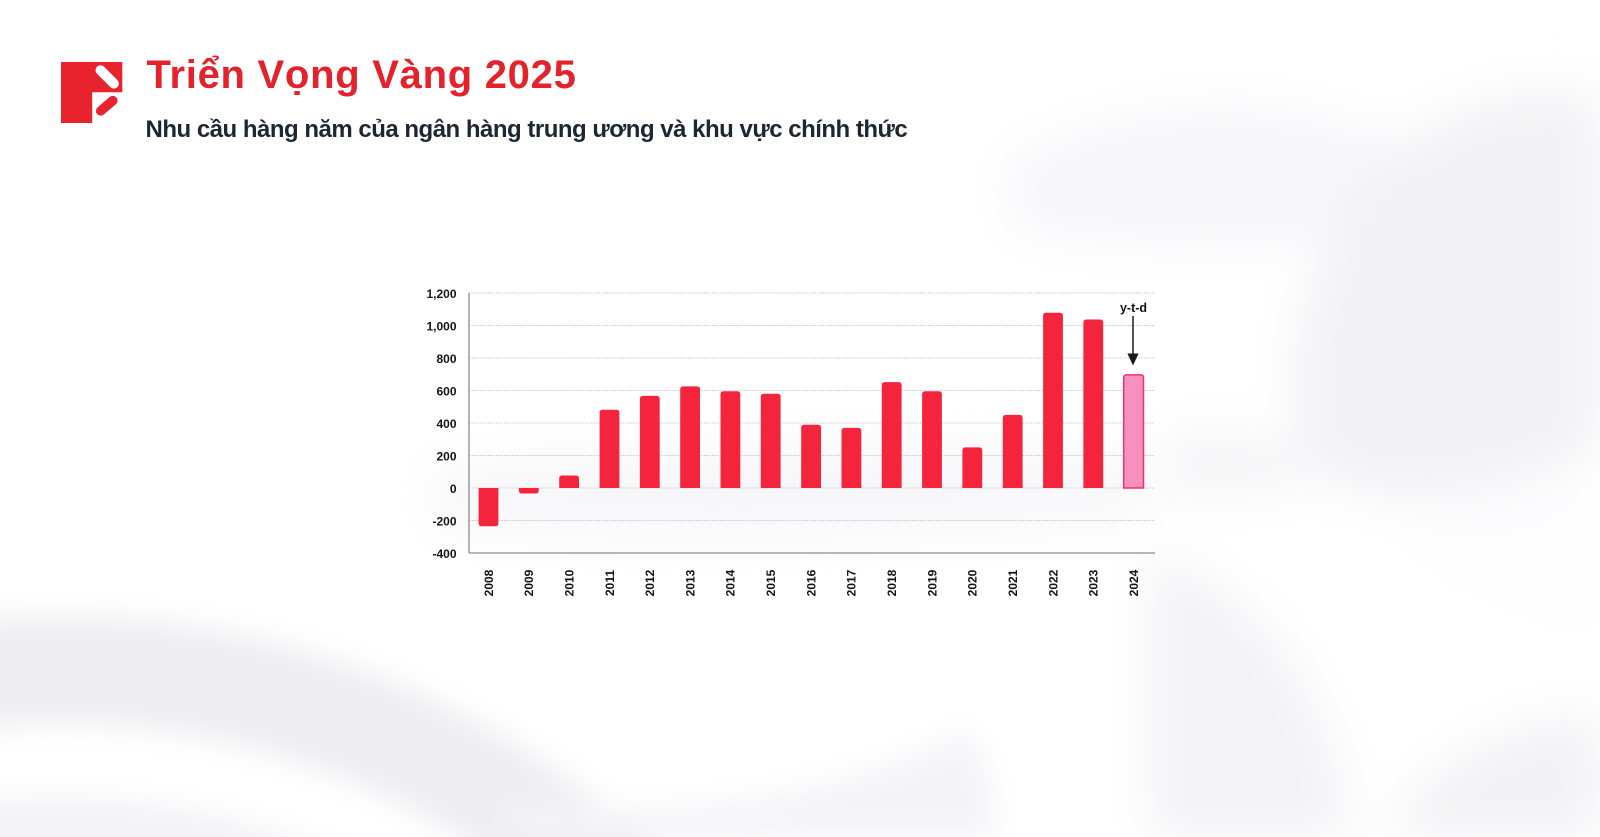 The width and height of the screenshot is (1600, 837). What do you see at coordinates (453, 489) in the screenshot?
I see `svg-text: 0` at bounding box center [453, 489].